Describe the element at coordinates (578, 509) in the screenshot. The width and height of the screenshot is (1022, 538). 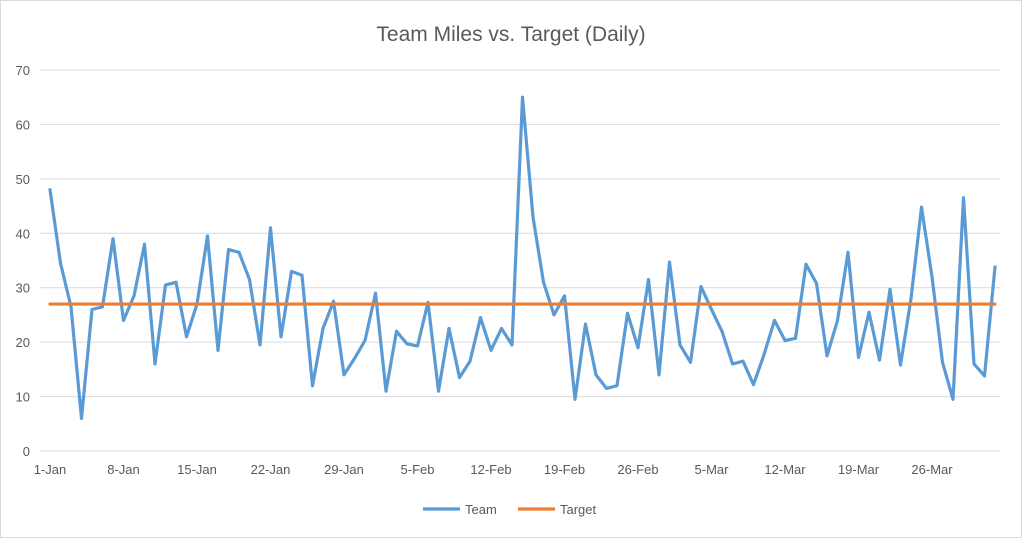
I see `legend-label-target: Target` at that location.